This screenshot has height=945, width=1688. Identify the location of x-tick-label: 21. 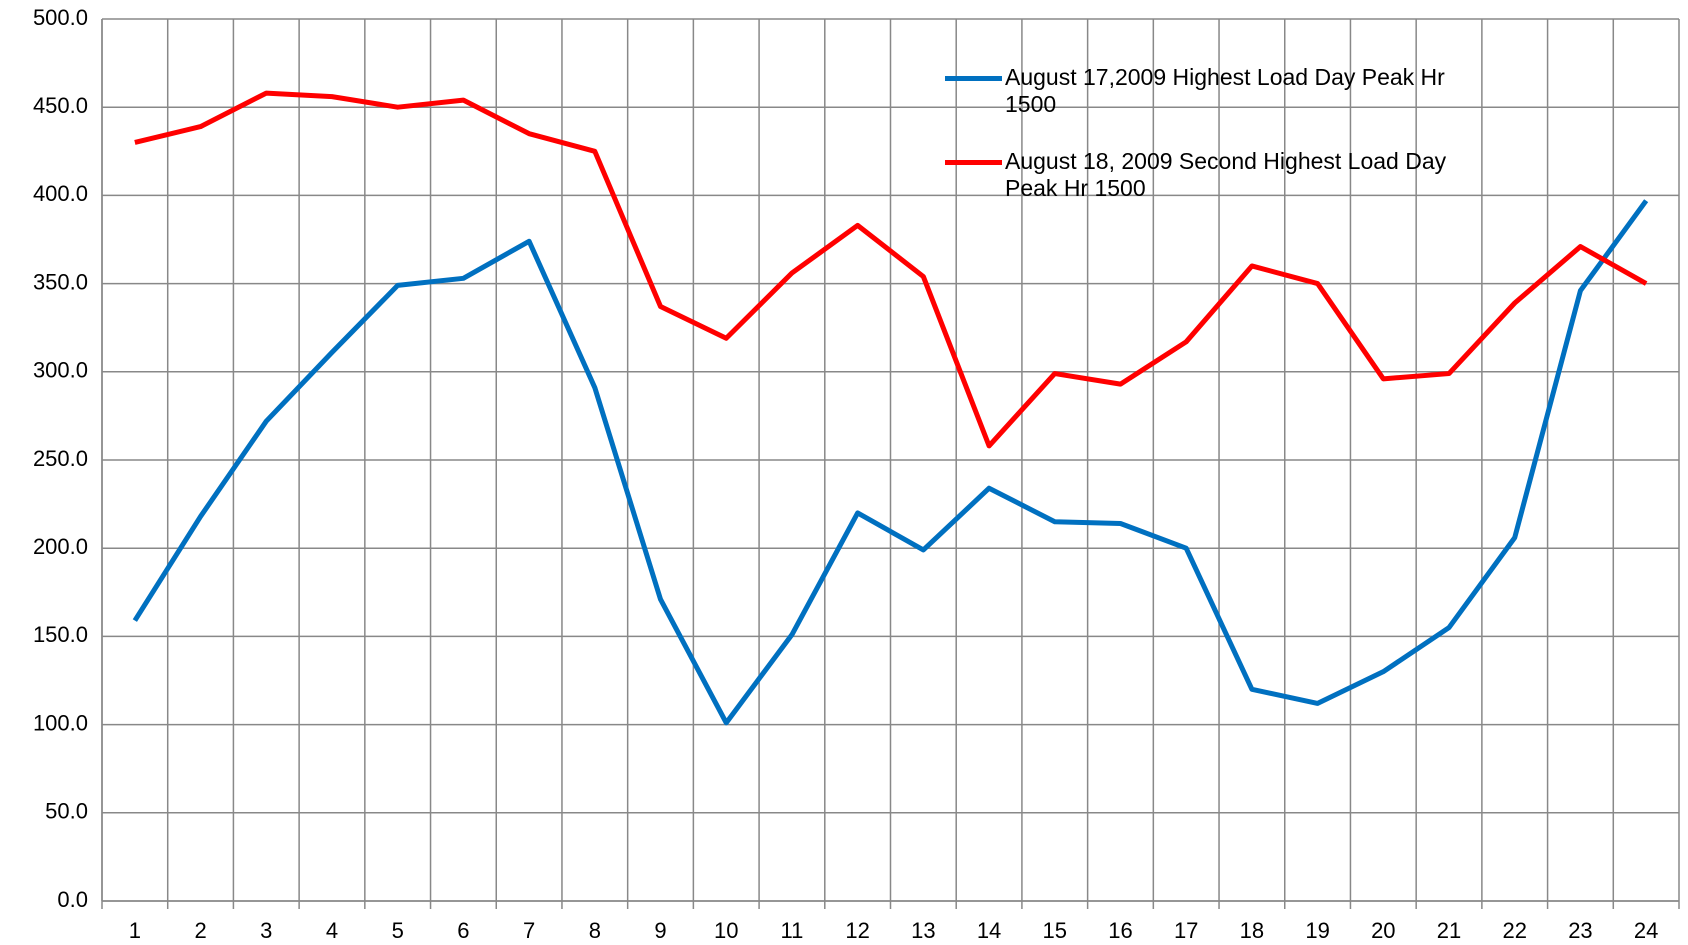
(1449, 930).